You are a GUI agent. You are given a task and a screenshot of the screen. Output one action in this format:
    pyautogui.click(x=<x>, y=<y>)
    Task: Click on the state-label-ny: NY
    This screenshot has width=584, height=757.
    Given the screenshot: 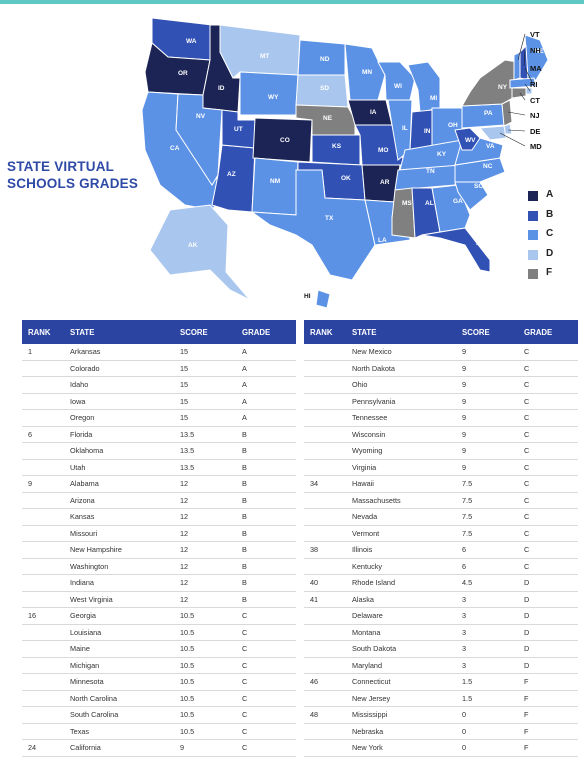 What is the action you would take?
    pyautogui.click(x=503, y=87)
    